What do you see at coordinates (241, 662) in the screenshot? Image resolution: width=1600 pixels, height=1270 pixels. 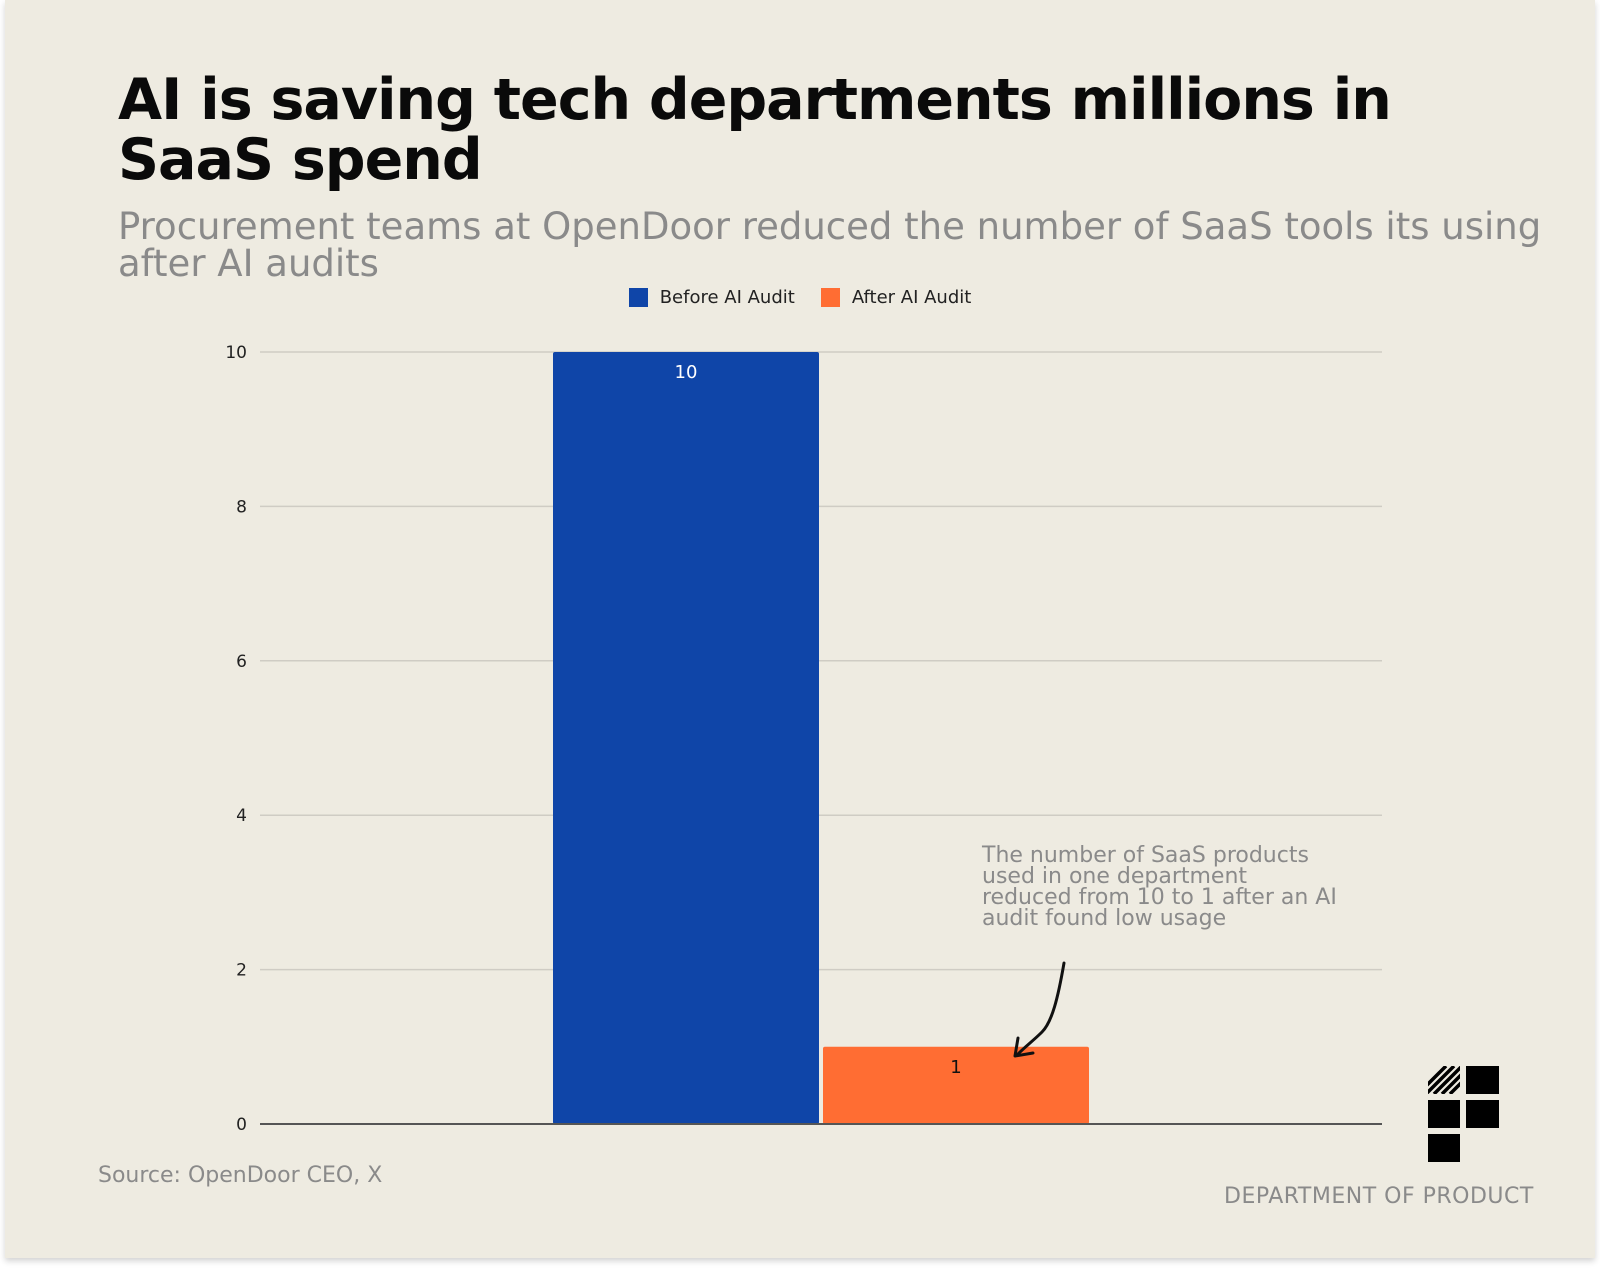 I see `y-tick-label: 6` at bounding box center [241, 662].